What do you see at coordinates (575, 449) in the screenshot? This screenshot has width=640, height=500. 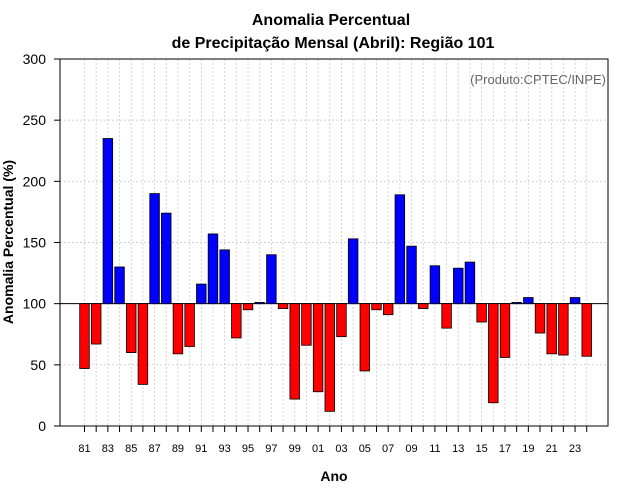 I see `x-tick-label: 23` at bounding box center [575, 449].